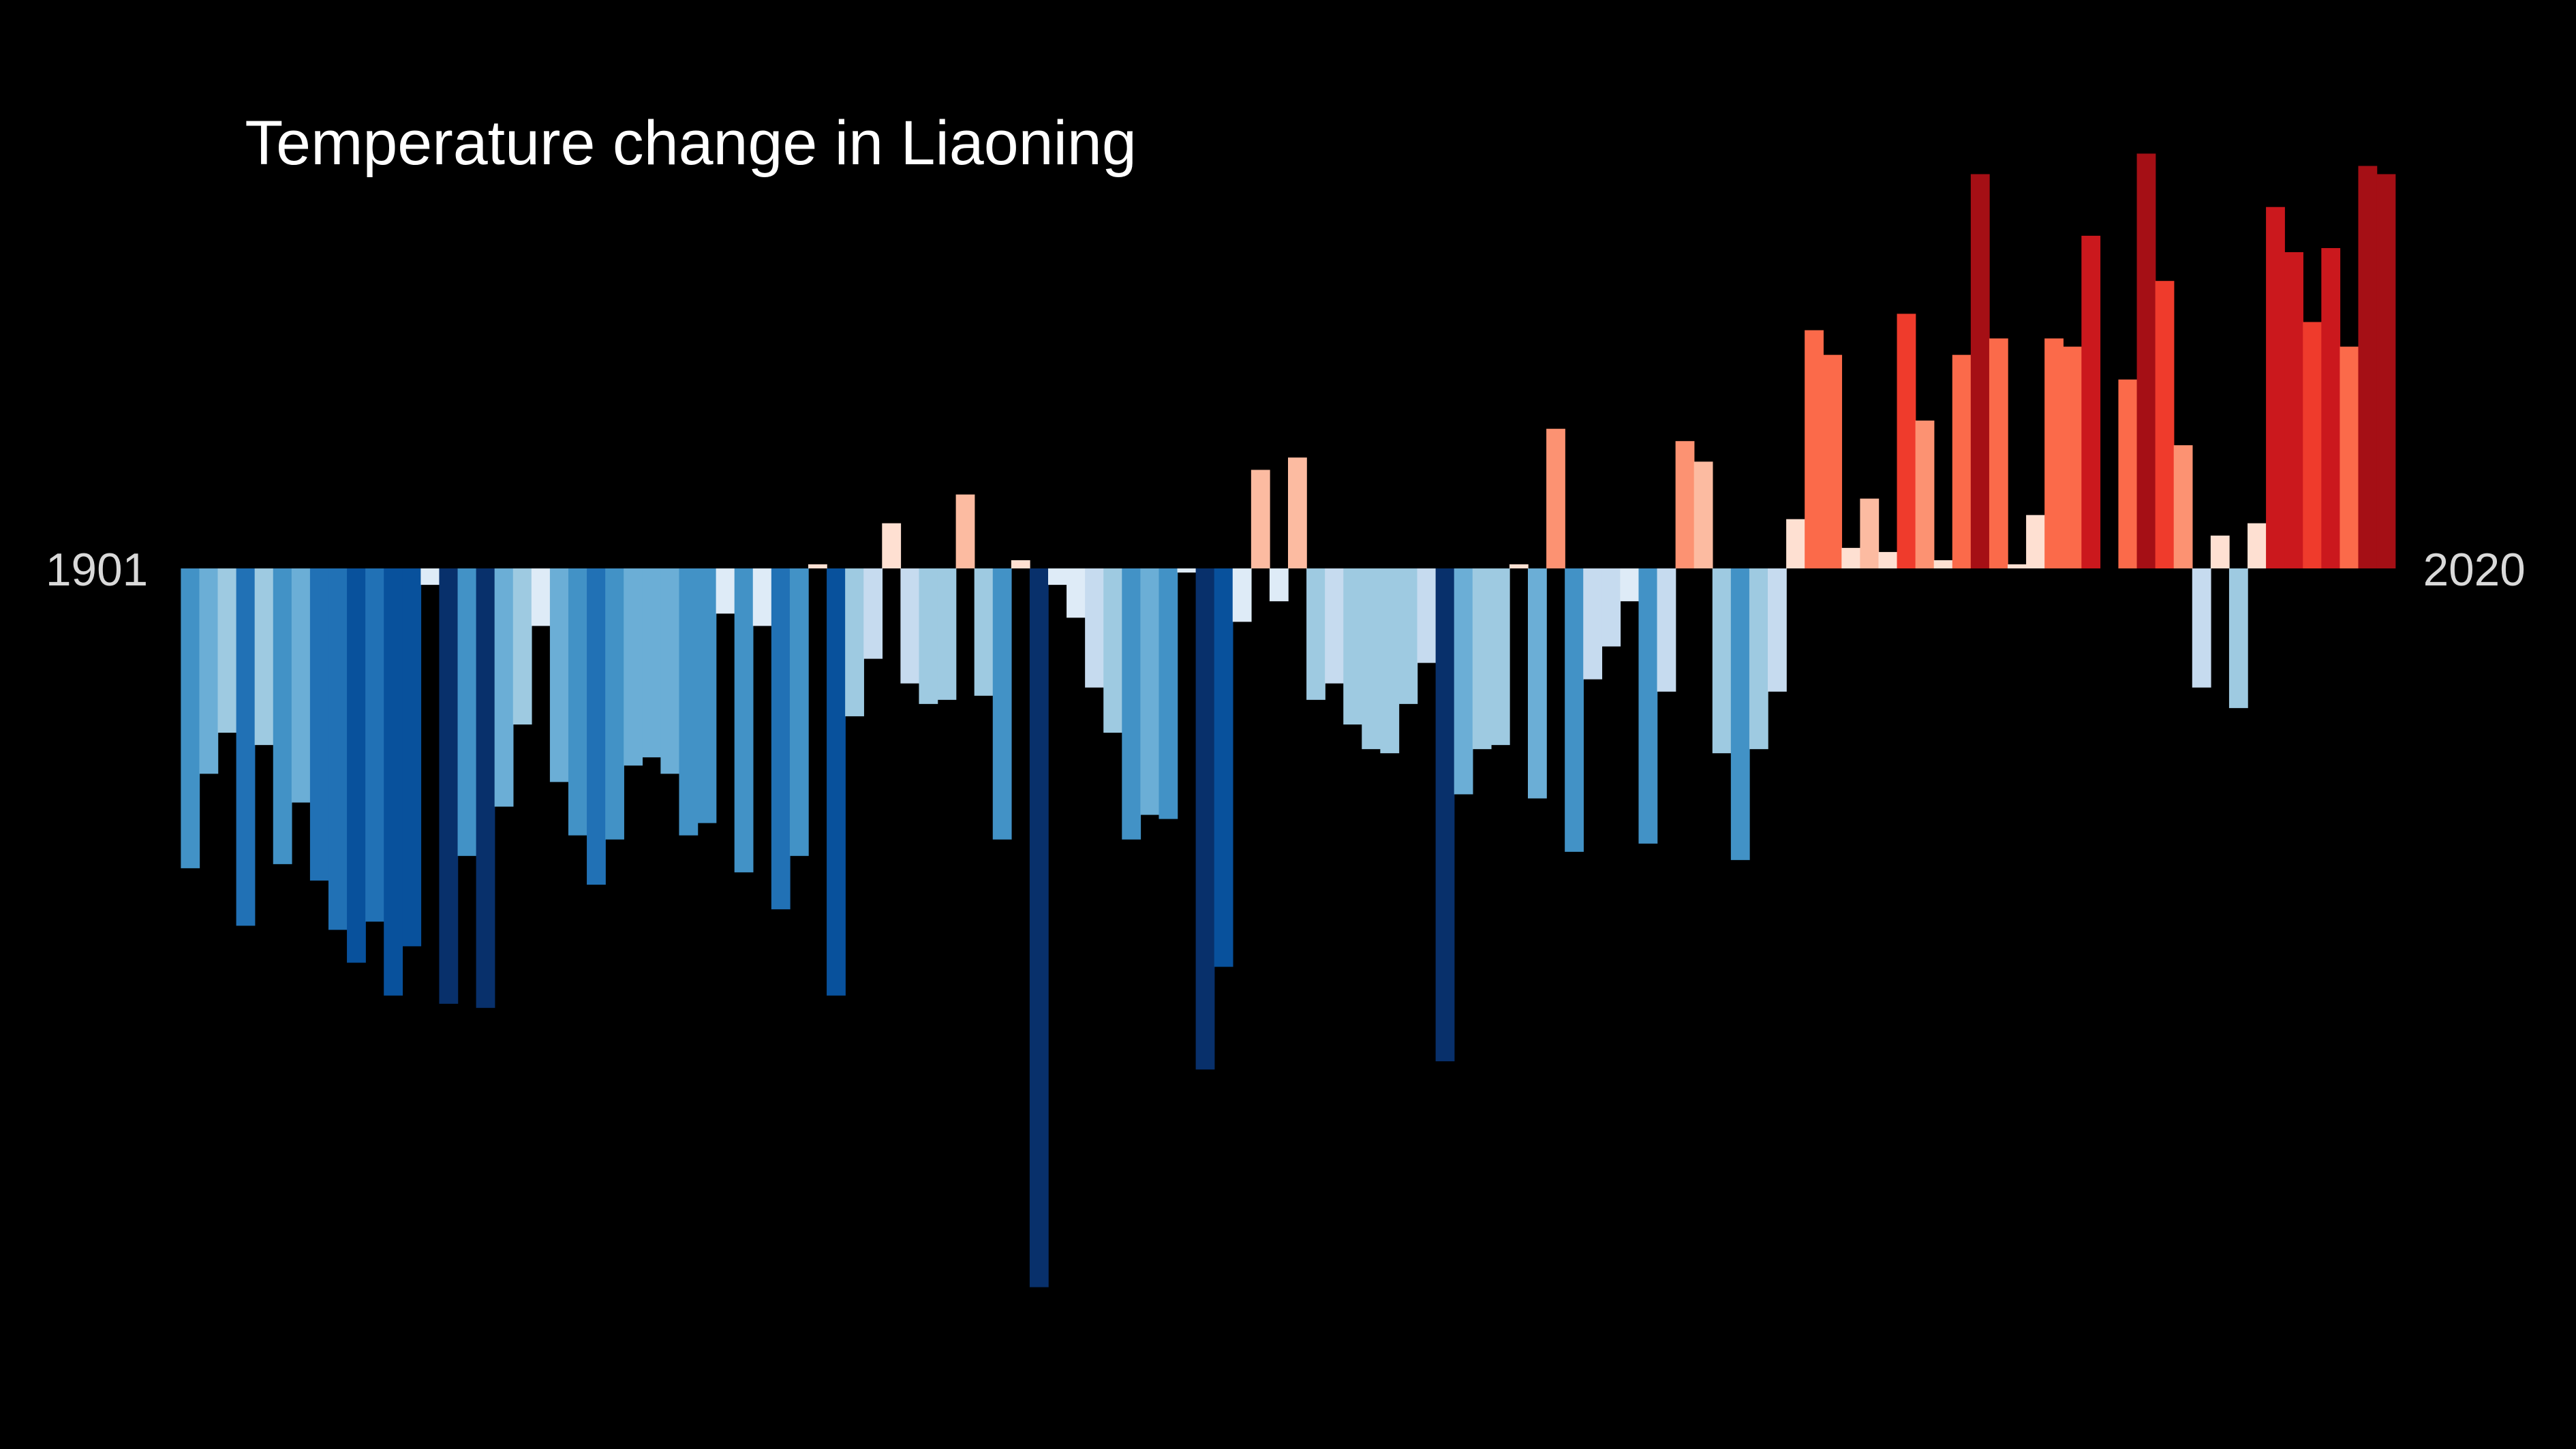 The image size is (2576, 1449). I want to click on chart-title: Temperature change in Liaoning, so click(690, 143).